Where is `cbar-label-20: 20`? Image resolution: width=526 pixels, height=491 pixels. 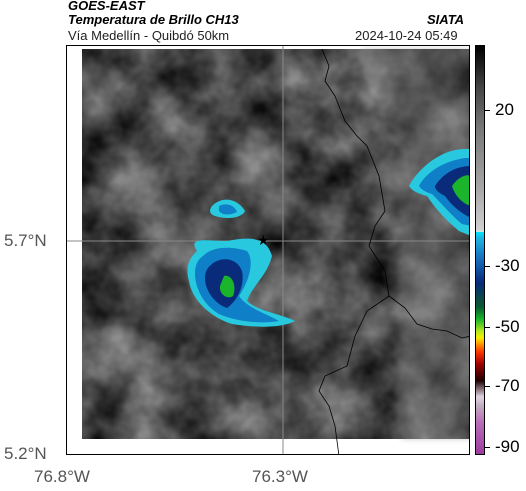 cbar-label-20: 20 is located at coordinates (504, 109).